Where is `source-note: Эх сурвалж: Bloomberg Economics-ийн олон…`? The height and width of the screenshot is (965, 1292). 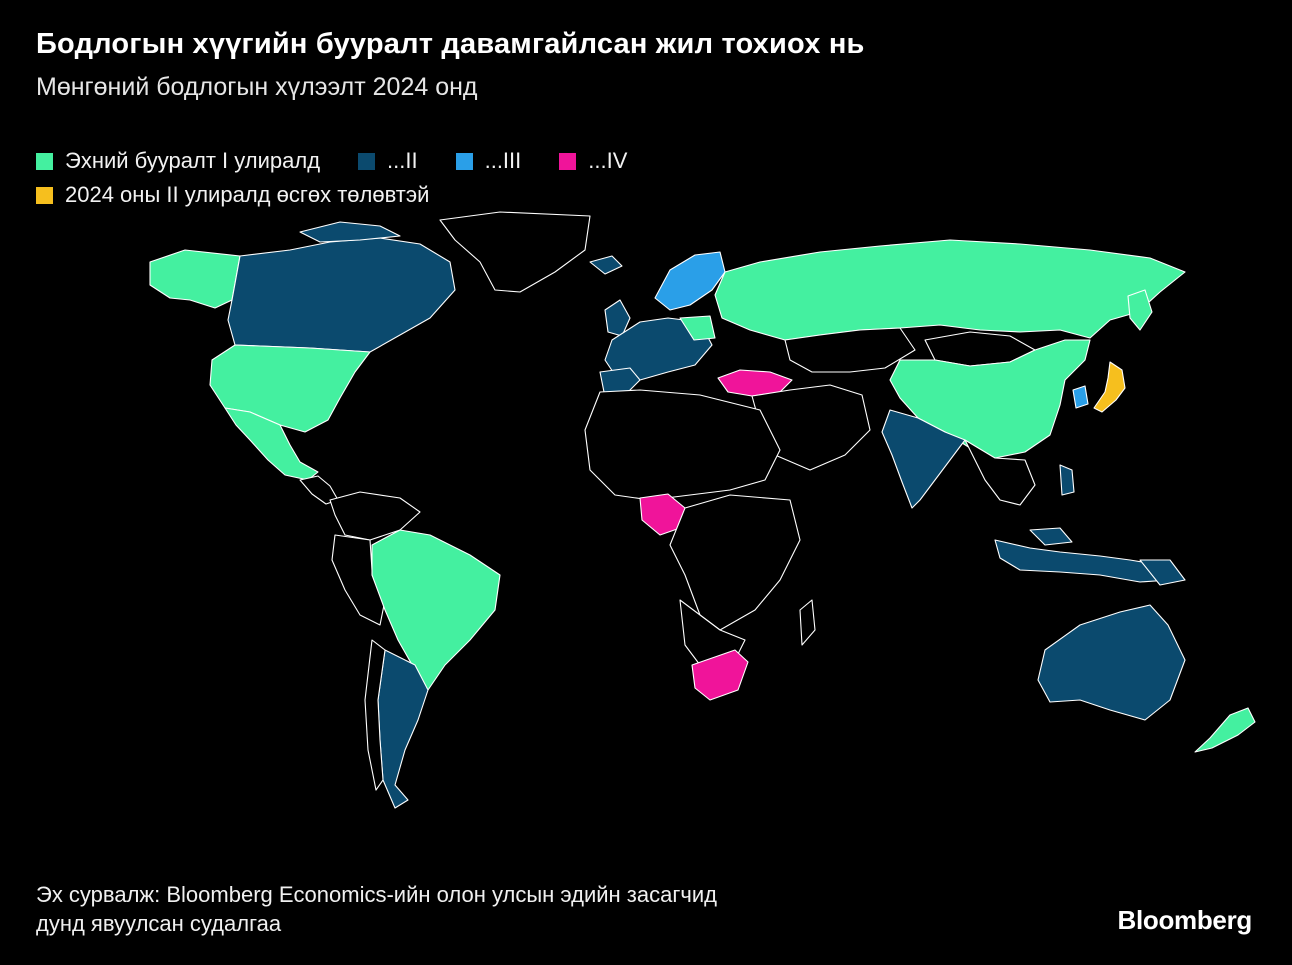 source-note: Эх сурвалж: Bloomberg Economics-ийн олон… is located at coordinates (486, 909).